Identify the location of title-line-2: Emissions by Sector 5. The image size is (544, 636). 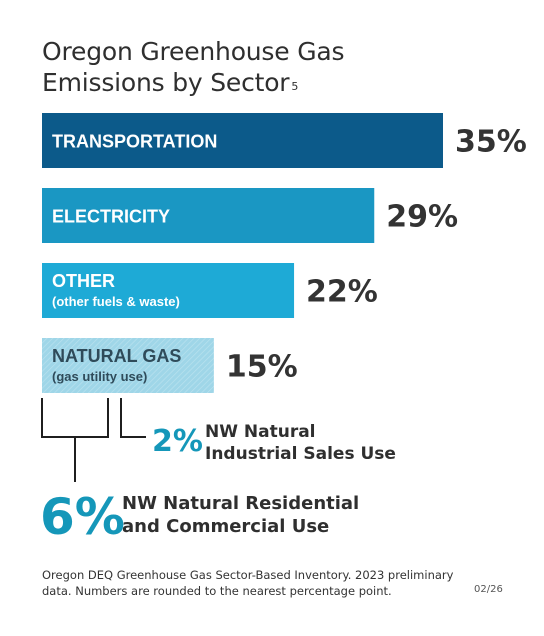
(242, 82).